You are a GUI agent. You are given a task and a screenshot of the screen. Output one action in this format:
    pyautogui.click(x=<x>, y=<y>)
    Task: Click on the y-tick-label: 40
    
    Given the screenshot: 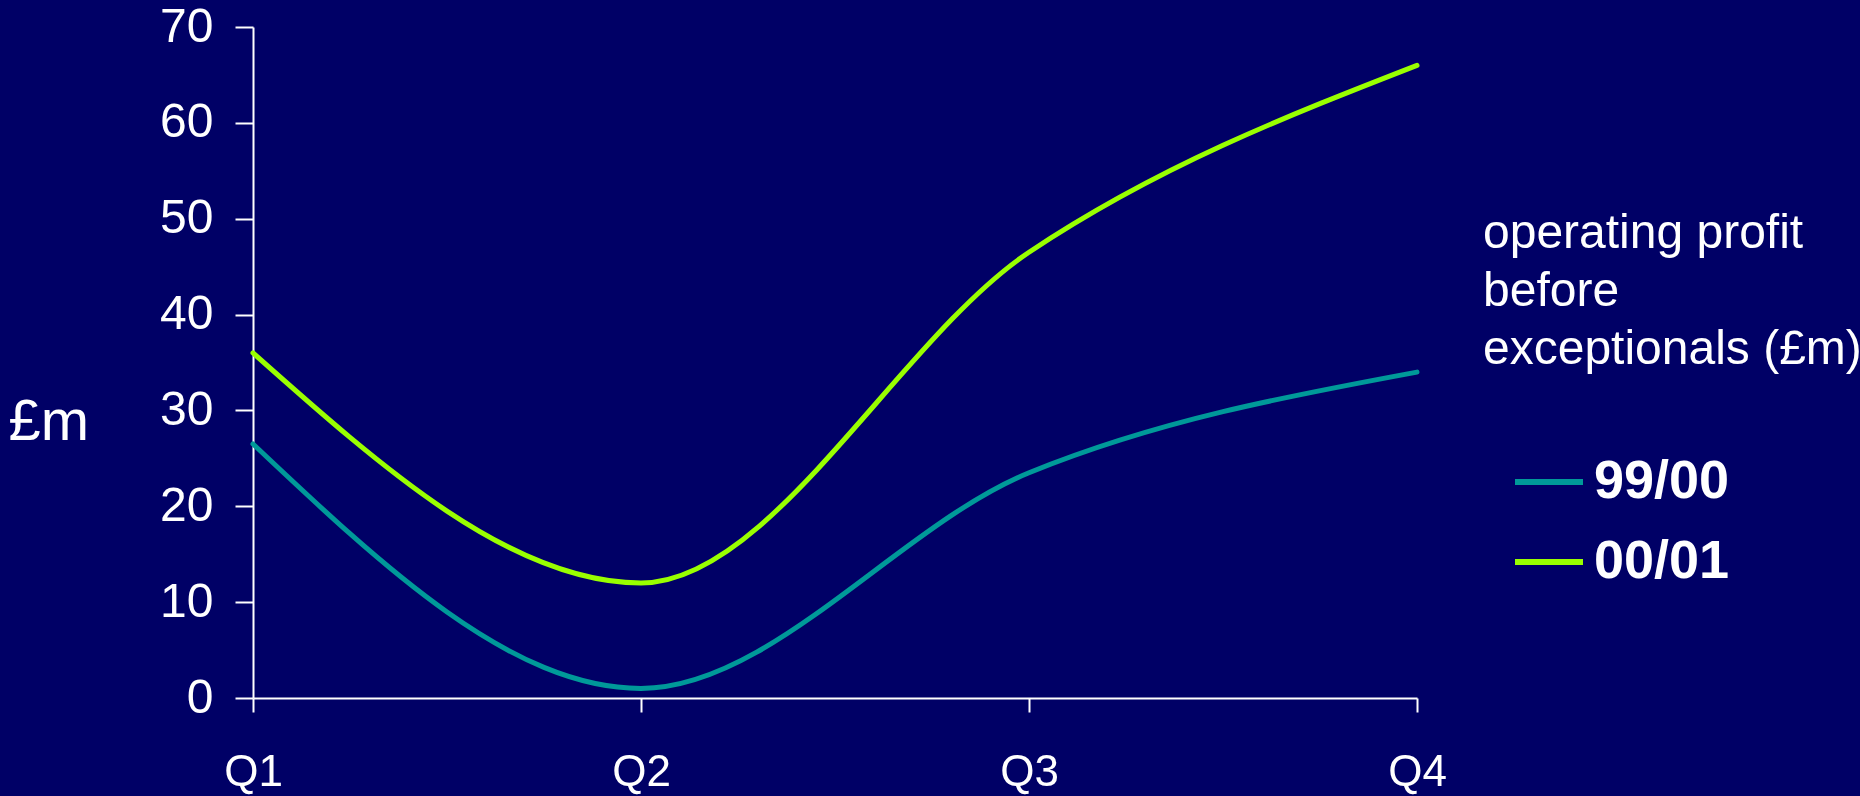 What is the action you would take?
    pyautogui.click(x=187, y=313)
    